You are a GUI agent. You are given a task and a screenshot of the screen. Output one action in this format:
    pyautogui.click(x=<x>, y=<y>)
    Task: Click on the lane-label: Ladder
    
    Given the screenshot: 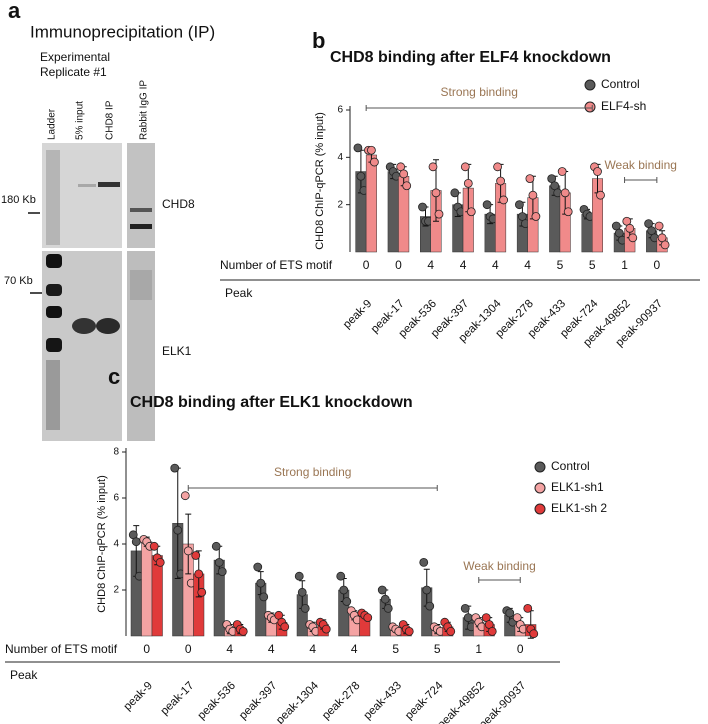 What is the action you would take?
    pyautogui.click(x=52, y=124)
    